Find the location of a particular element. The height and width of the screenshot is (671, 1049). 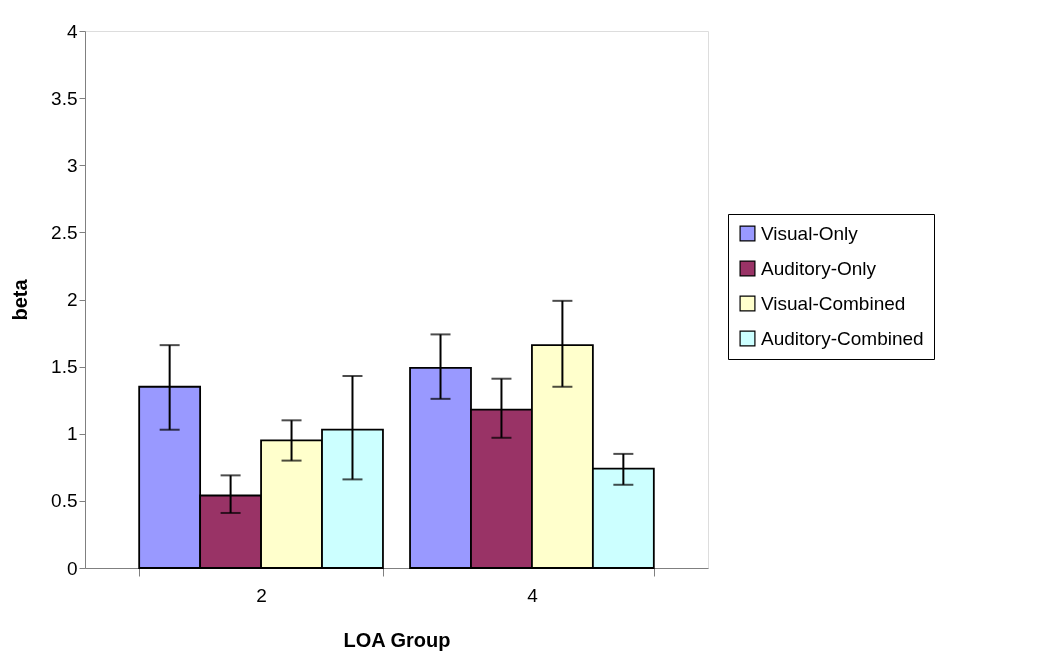

y-tick-label: 1.5 is located at coordinates (64, 367).